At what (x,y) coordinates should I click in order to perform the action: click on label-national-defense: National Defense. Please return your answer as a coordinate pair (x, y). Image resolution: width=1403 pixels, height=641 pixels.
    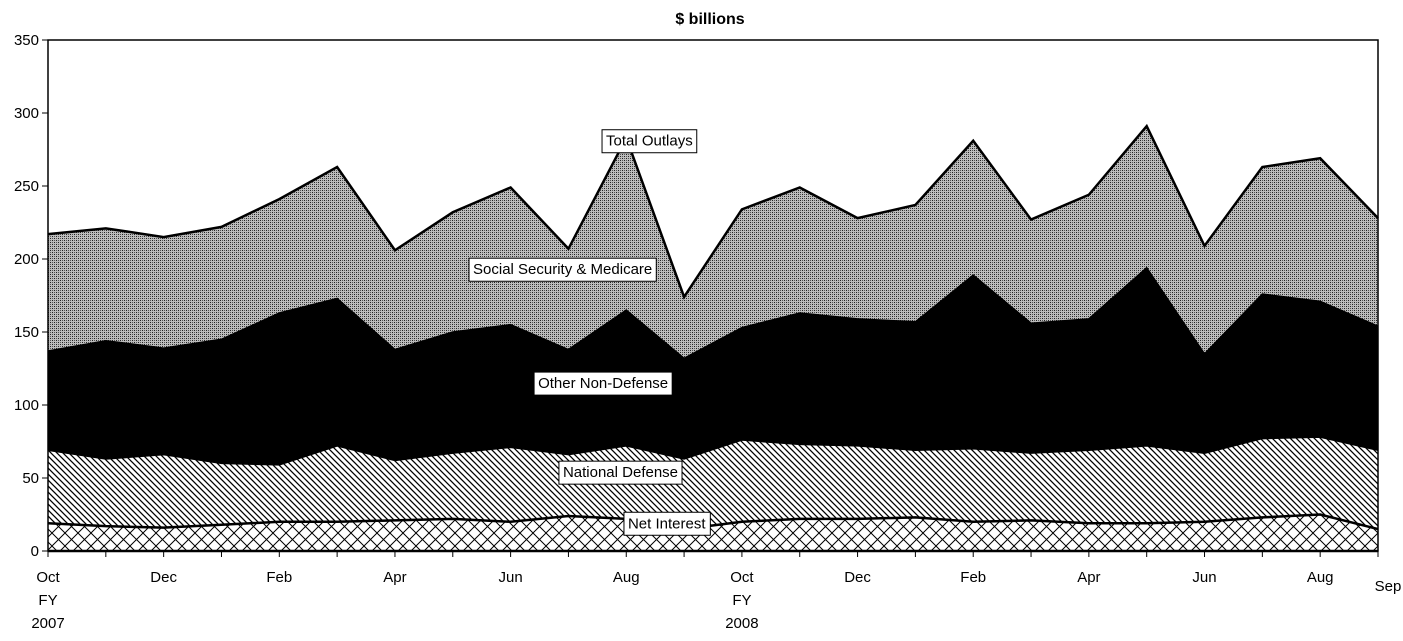
    Looking at the image, I should click on (620, 472).